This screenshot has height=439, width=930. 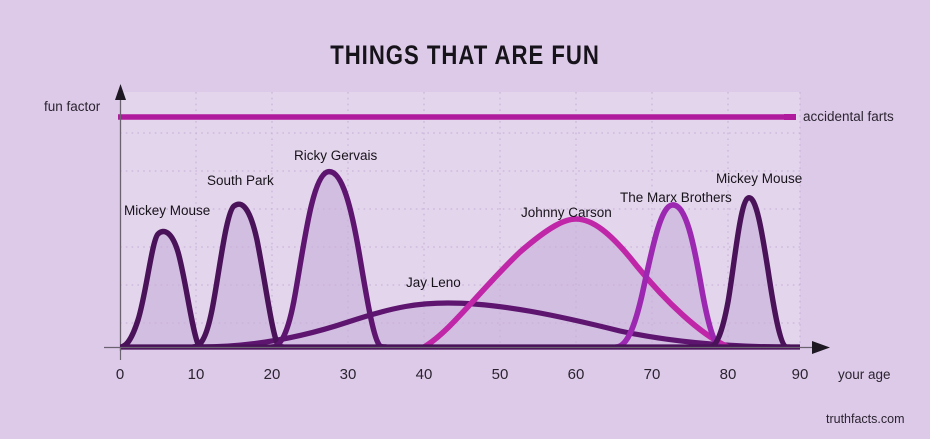 What do you see at coordinates (240, 180) in the screenshot?
I see `curve-label-south-park: South Park` at bounding box center [240, 180].